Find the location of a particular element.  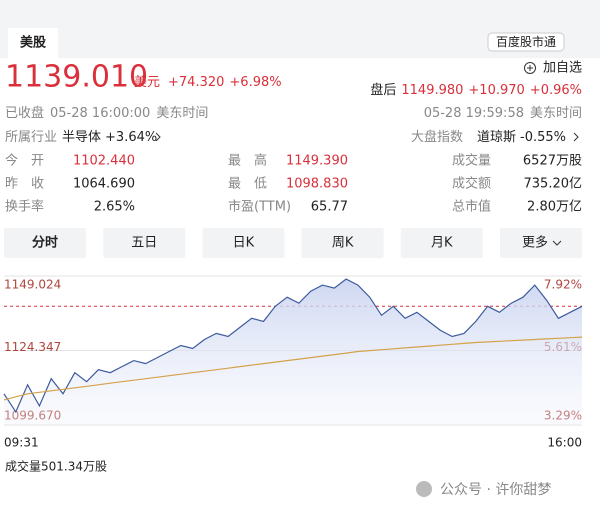

after-price: 1149.980 is located at coordinates (432, 90).